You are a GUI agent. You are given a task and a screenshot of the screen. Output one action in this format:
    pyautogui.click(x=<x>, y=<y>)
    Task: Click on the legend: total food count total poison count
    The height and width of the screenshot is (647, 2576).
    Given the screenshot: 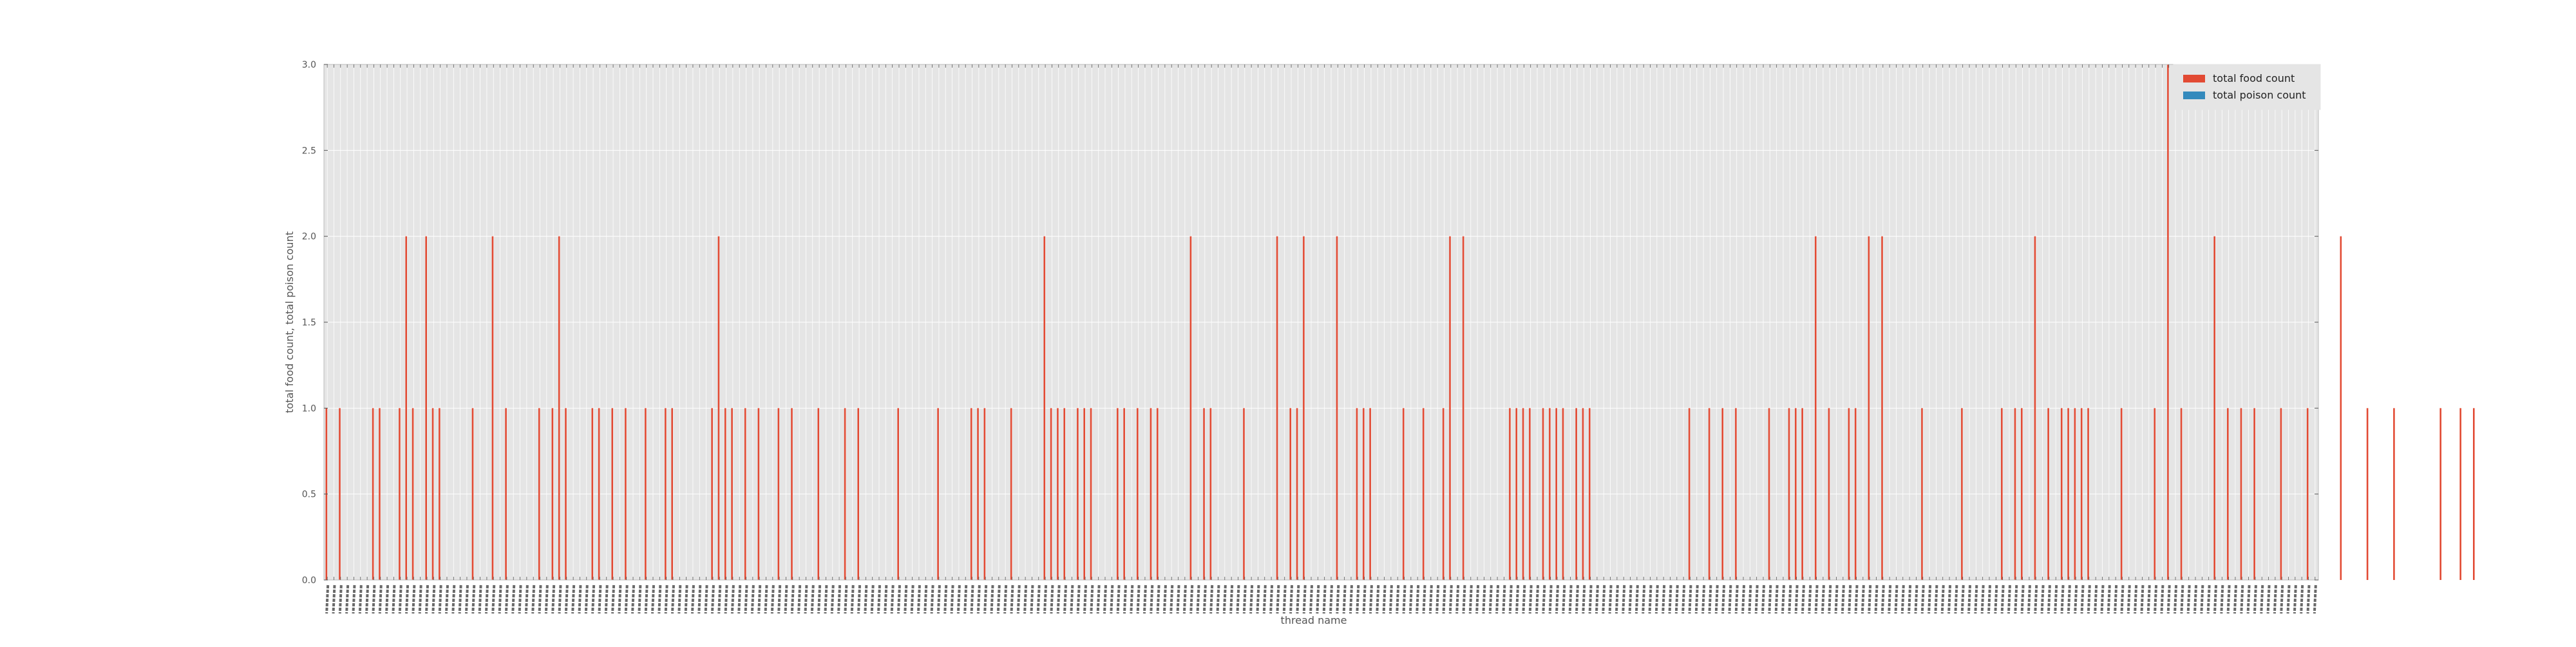 What is the action you would take?
    pyautogui.click(x=2247, y=87)
    